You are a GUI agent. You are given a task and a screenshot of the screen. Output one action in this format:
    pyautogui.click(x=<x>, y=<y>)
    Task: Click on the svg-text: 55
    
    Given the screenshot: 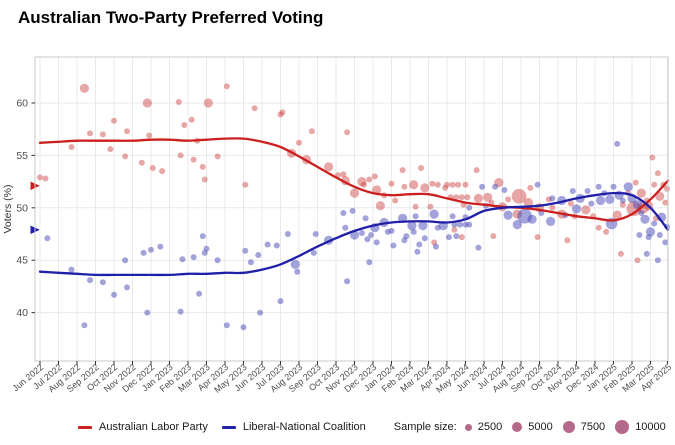 What is the action you would take?
    pyautogui.click(x=22, y=156)
    